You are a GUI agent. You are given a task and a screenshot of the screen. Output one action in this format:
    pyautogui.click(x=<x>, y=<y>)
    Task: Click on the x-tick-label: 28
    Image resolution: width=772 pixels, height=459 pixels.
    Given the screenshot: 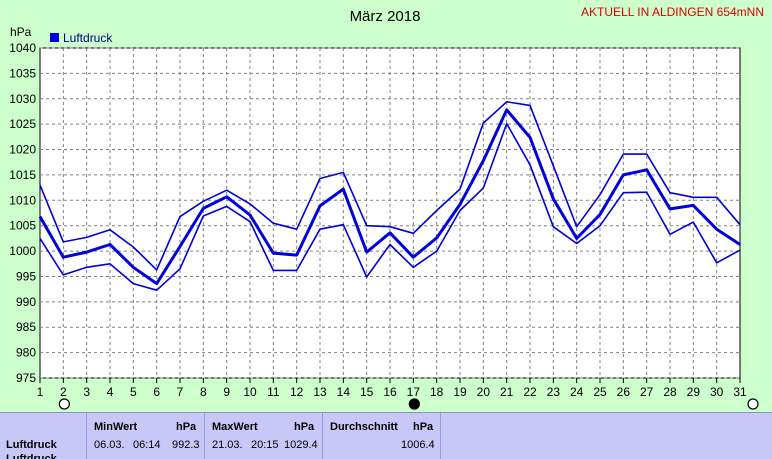 What is the action you would take?
    pyautogui.click(x=670, y=392)
    